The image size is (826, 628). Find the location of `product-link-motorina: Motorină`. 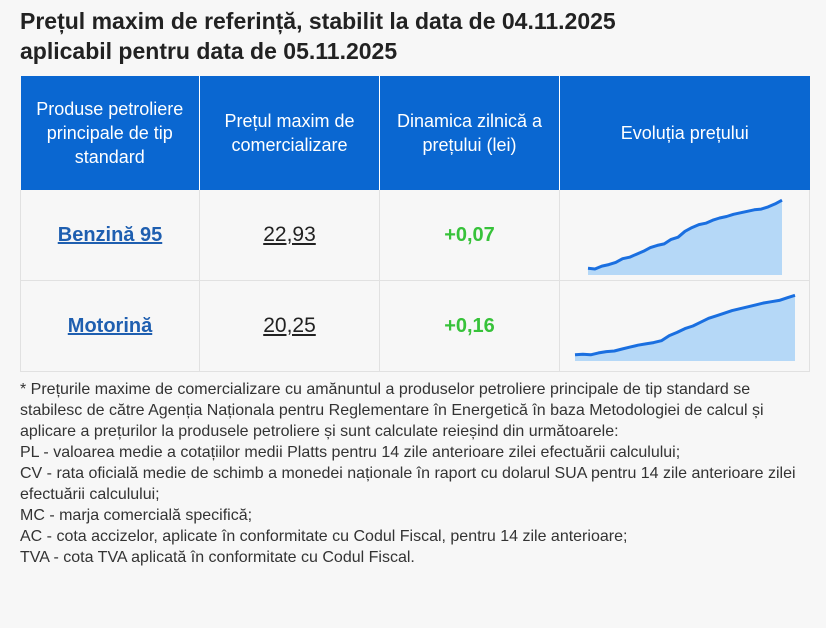

product-link-motorina: Motorină is located at coordinates (110, 325).